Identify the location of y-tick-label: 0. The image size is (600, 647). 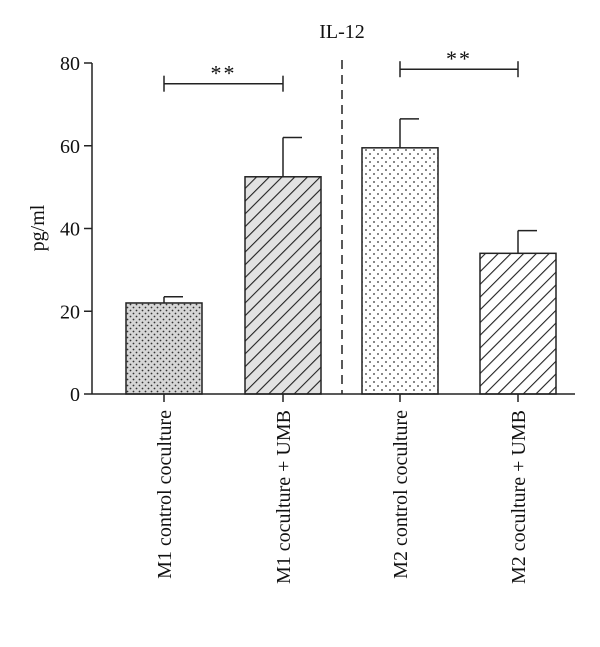
(75, 395).